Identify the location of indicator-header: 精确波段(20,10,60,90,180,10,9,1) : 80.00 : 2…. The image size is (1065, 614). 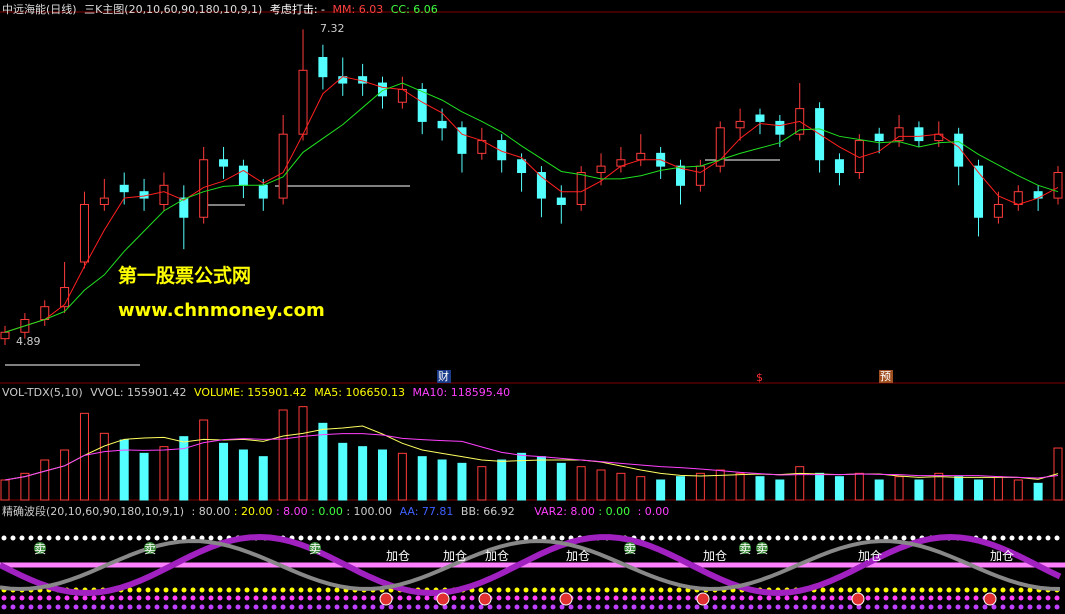
(337, 511).